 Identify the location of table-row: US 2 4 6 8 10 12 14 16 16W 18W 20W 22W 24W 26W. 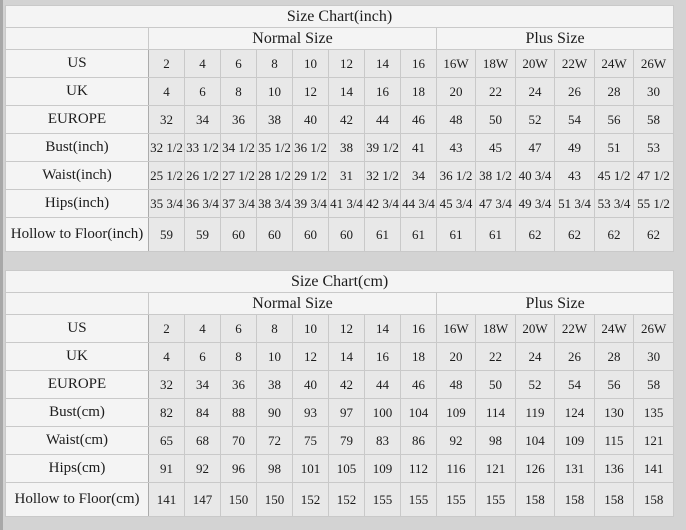
(340, 63).